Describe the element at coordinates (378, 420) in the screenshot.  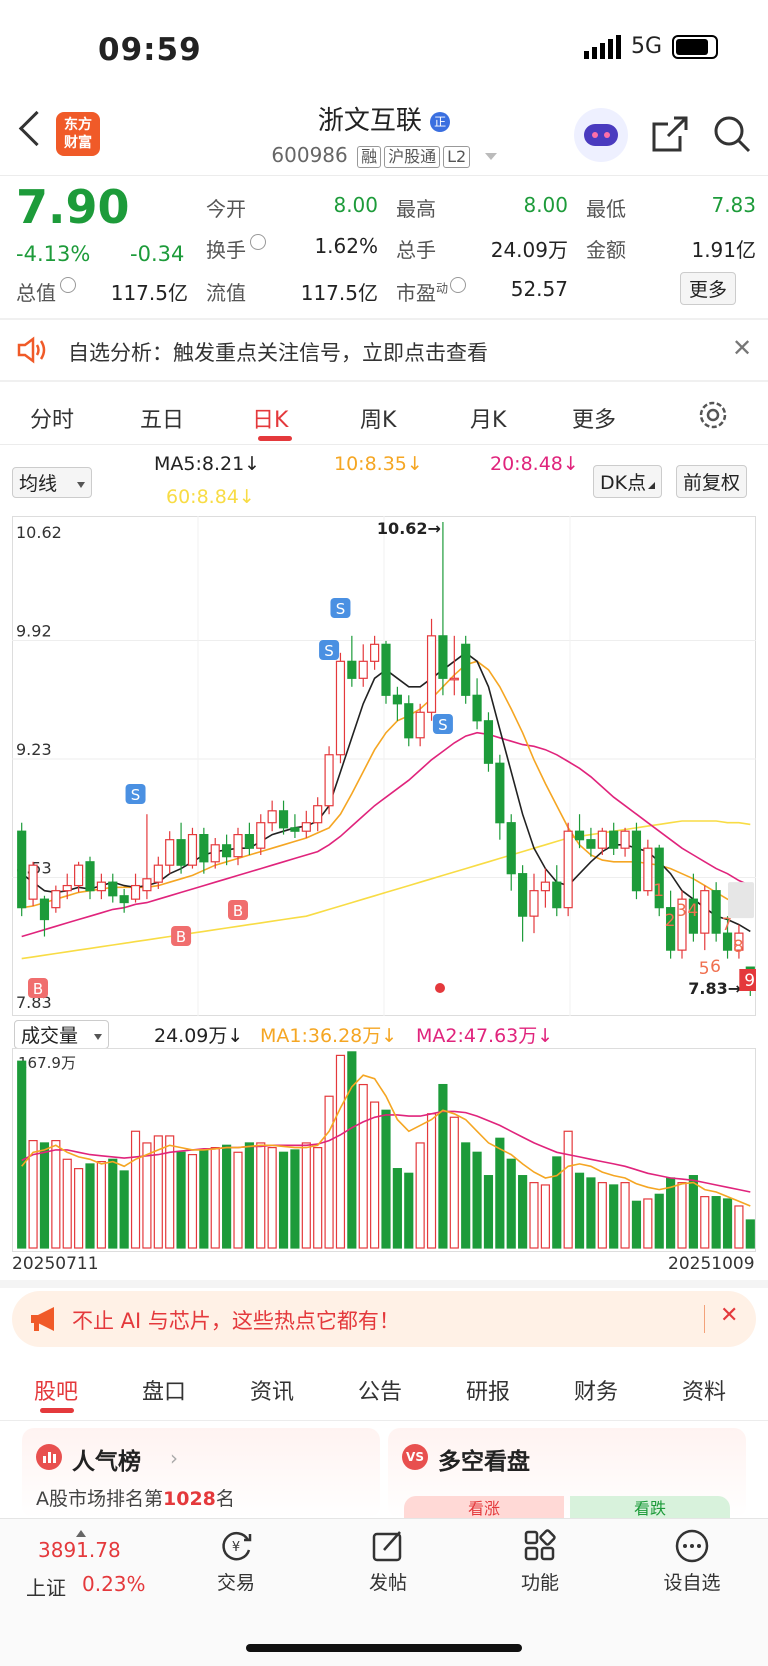
I see `chart-tab-3: 周K` at that location.